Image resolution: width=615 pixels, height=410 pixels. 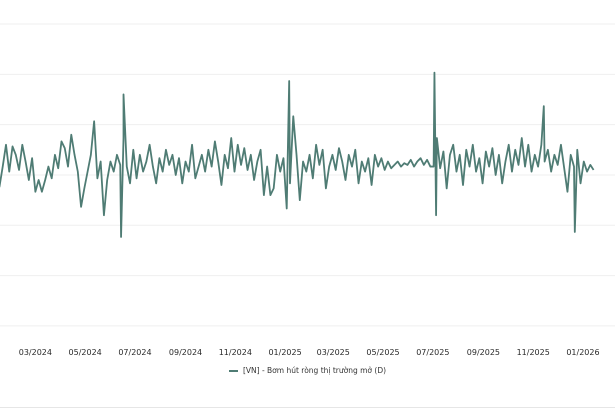 What do you see at coordinates (35, 352) in the screenshot?
I see `x-tick-label: 03/2024` at bounding box center [35, 352].